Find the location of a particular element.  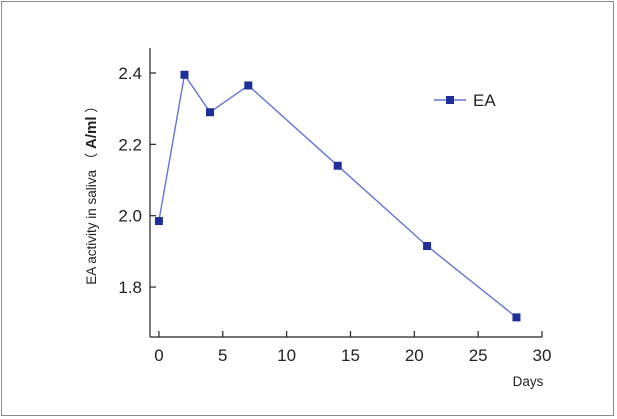

legend: EA is located at coordinates (465, 100).